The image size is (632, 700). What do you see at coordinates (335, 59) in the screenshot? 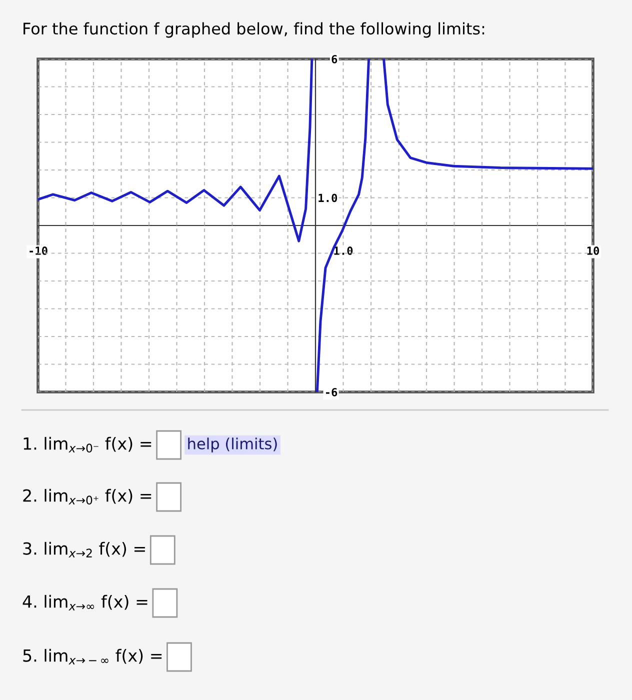
I see `y-tick-label: 6` at bounding box center [335, 59].